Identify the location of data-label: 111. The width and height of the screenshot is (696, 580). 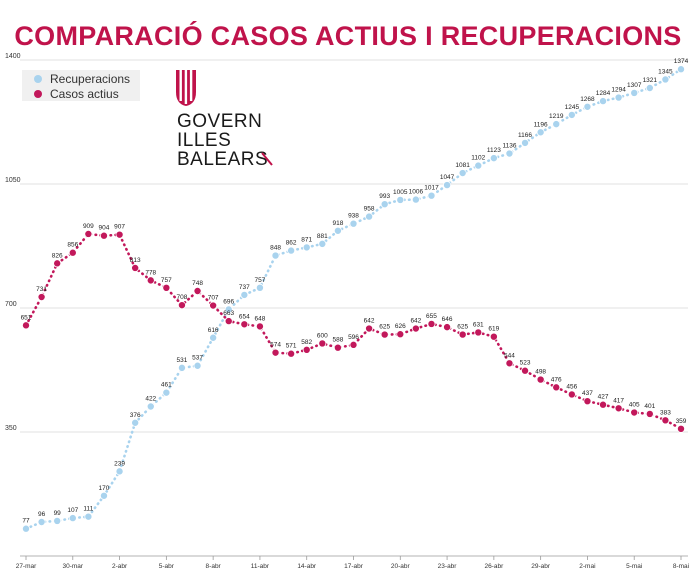
(88, 509).